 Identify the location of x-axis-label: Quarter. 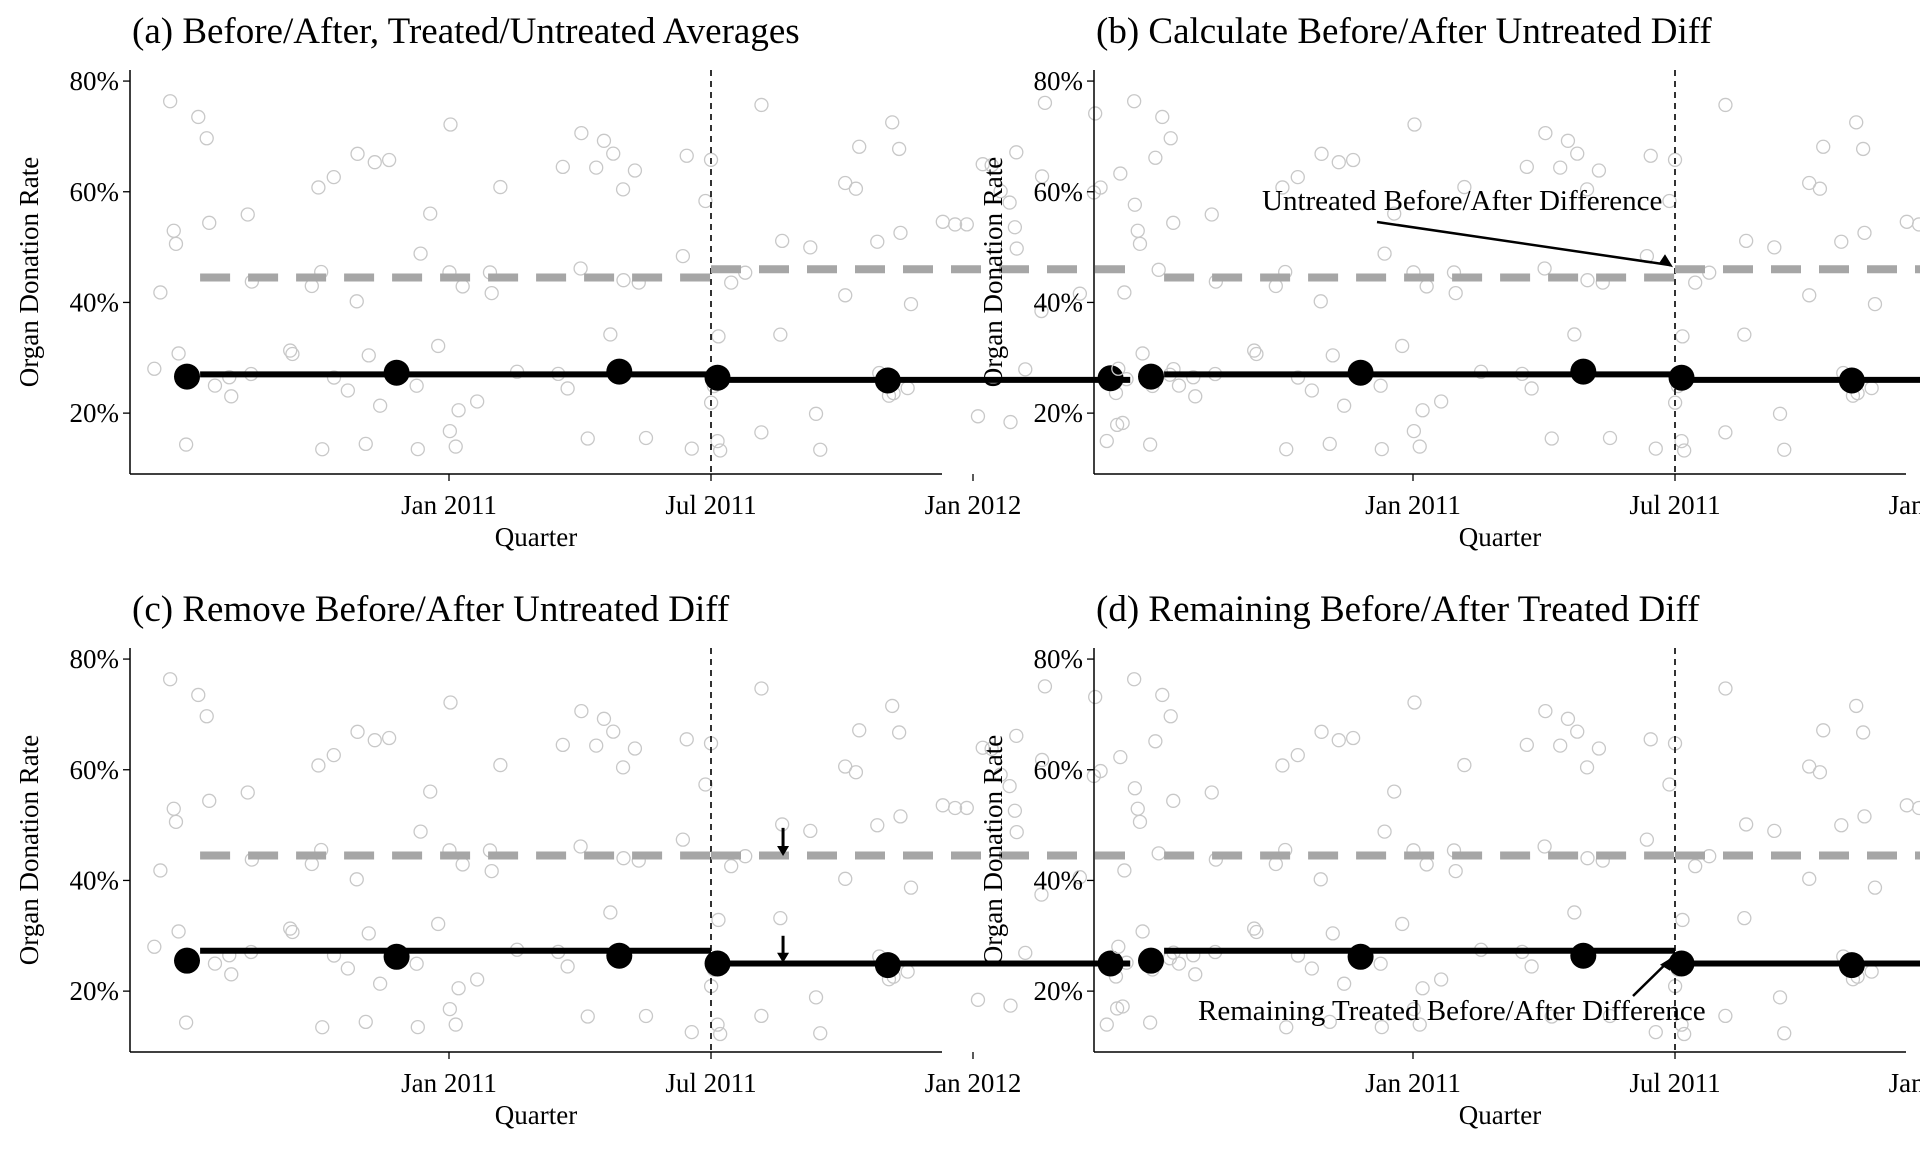
(536, 537).